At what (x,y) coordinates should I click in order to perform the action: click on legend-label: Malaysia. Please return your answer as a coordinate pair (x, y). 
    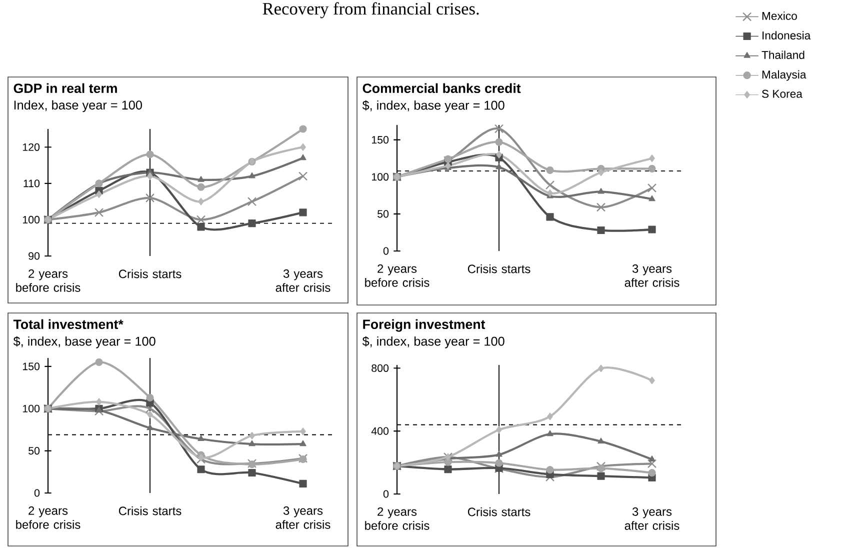
    Looking at the image, I should click on (784, 75).